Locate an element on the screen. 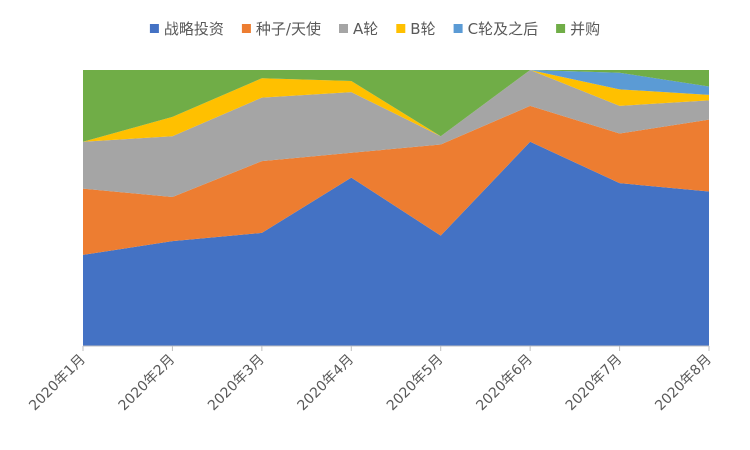  legend: 战略投资 种子/天使 A轮 B轮 C轮及之后 并购 is located at coordinates (374, 29).